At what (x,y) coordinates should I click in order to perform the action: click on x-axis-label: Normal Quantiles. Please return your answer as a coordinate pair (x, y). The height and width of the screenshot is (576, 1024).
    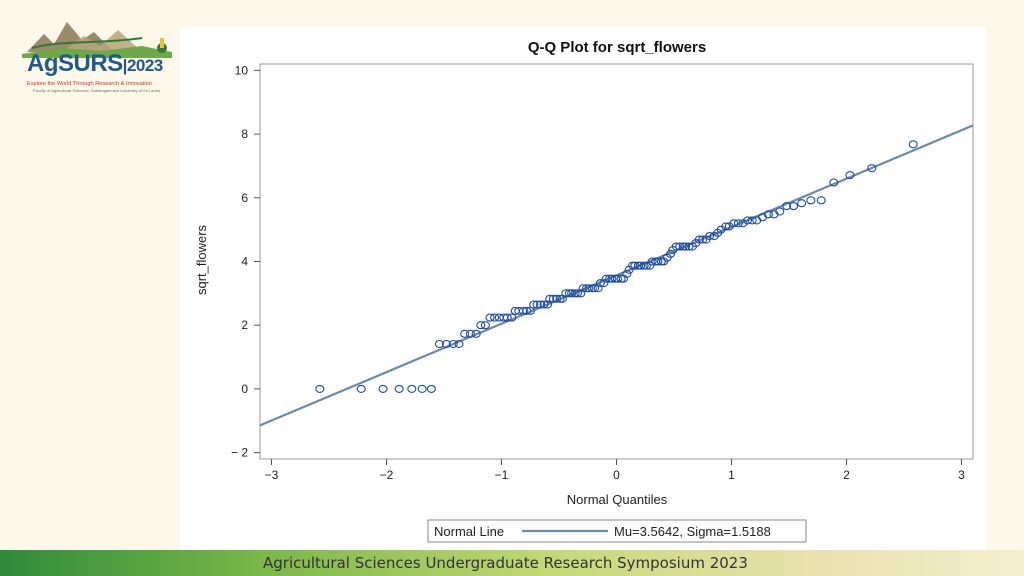
    Looking at the image, I should click on (617, 499).